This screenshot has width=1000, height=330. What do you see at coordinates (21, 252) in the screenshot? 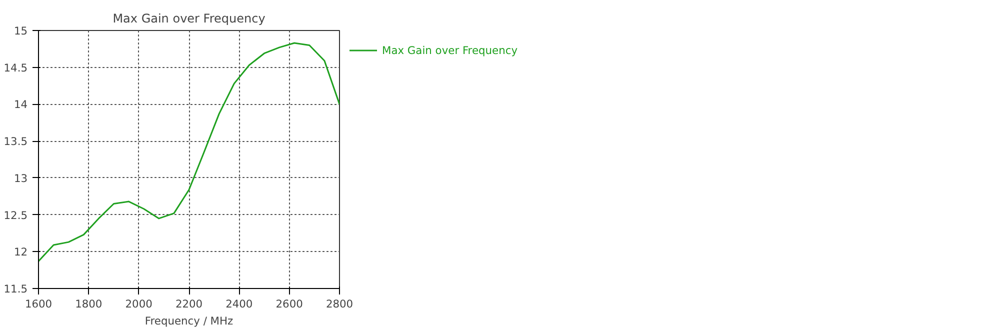
I see `y-tick-label: 12` at bounding box center [21, 252].